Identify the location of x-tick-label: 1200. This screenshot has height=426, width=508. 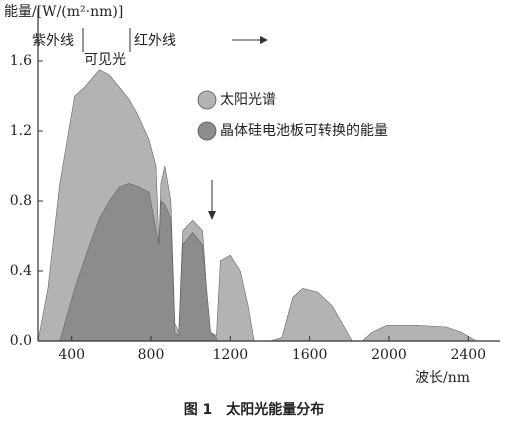
(231, 355).